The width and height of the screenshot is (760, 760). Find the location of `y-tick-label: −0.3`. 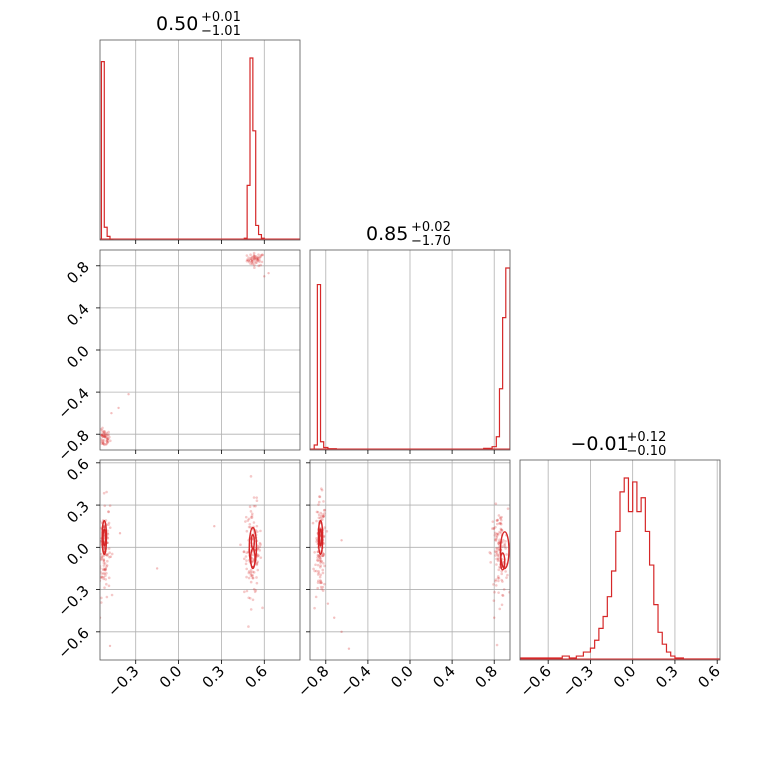

y-tick-label: −0.3 is located at coordinates (73, 601).